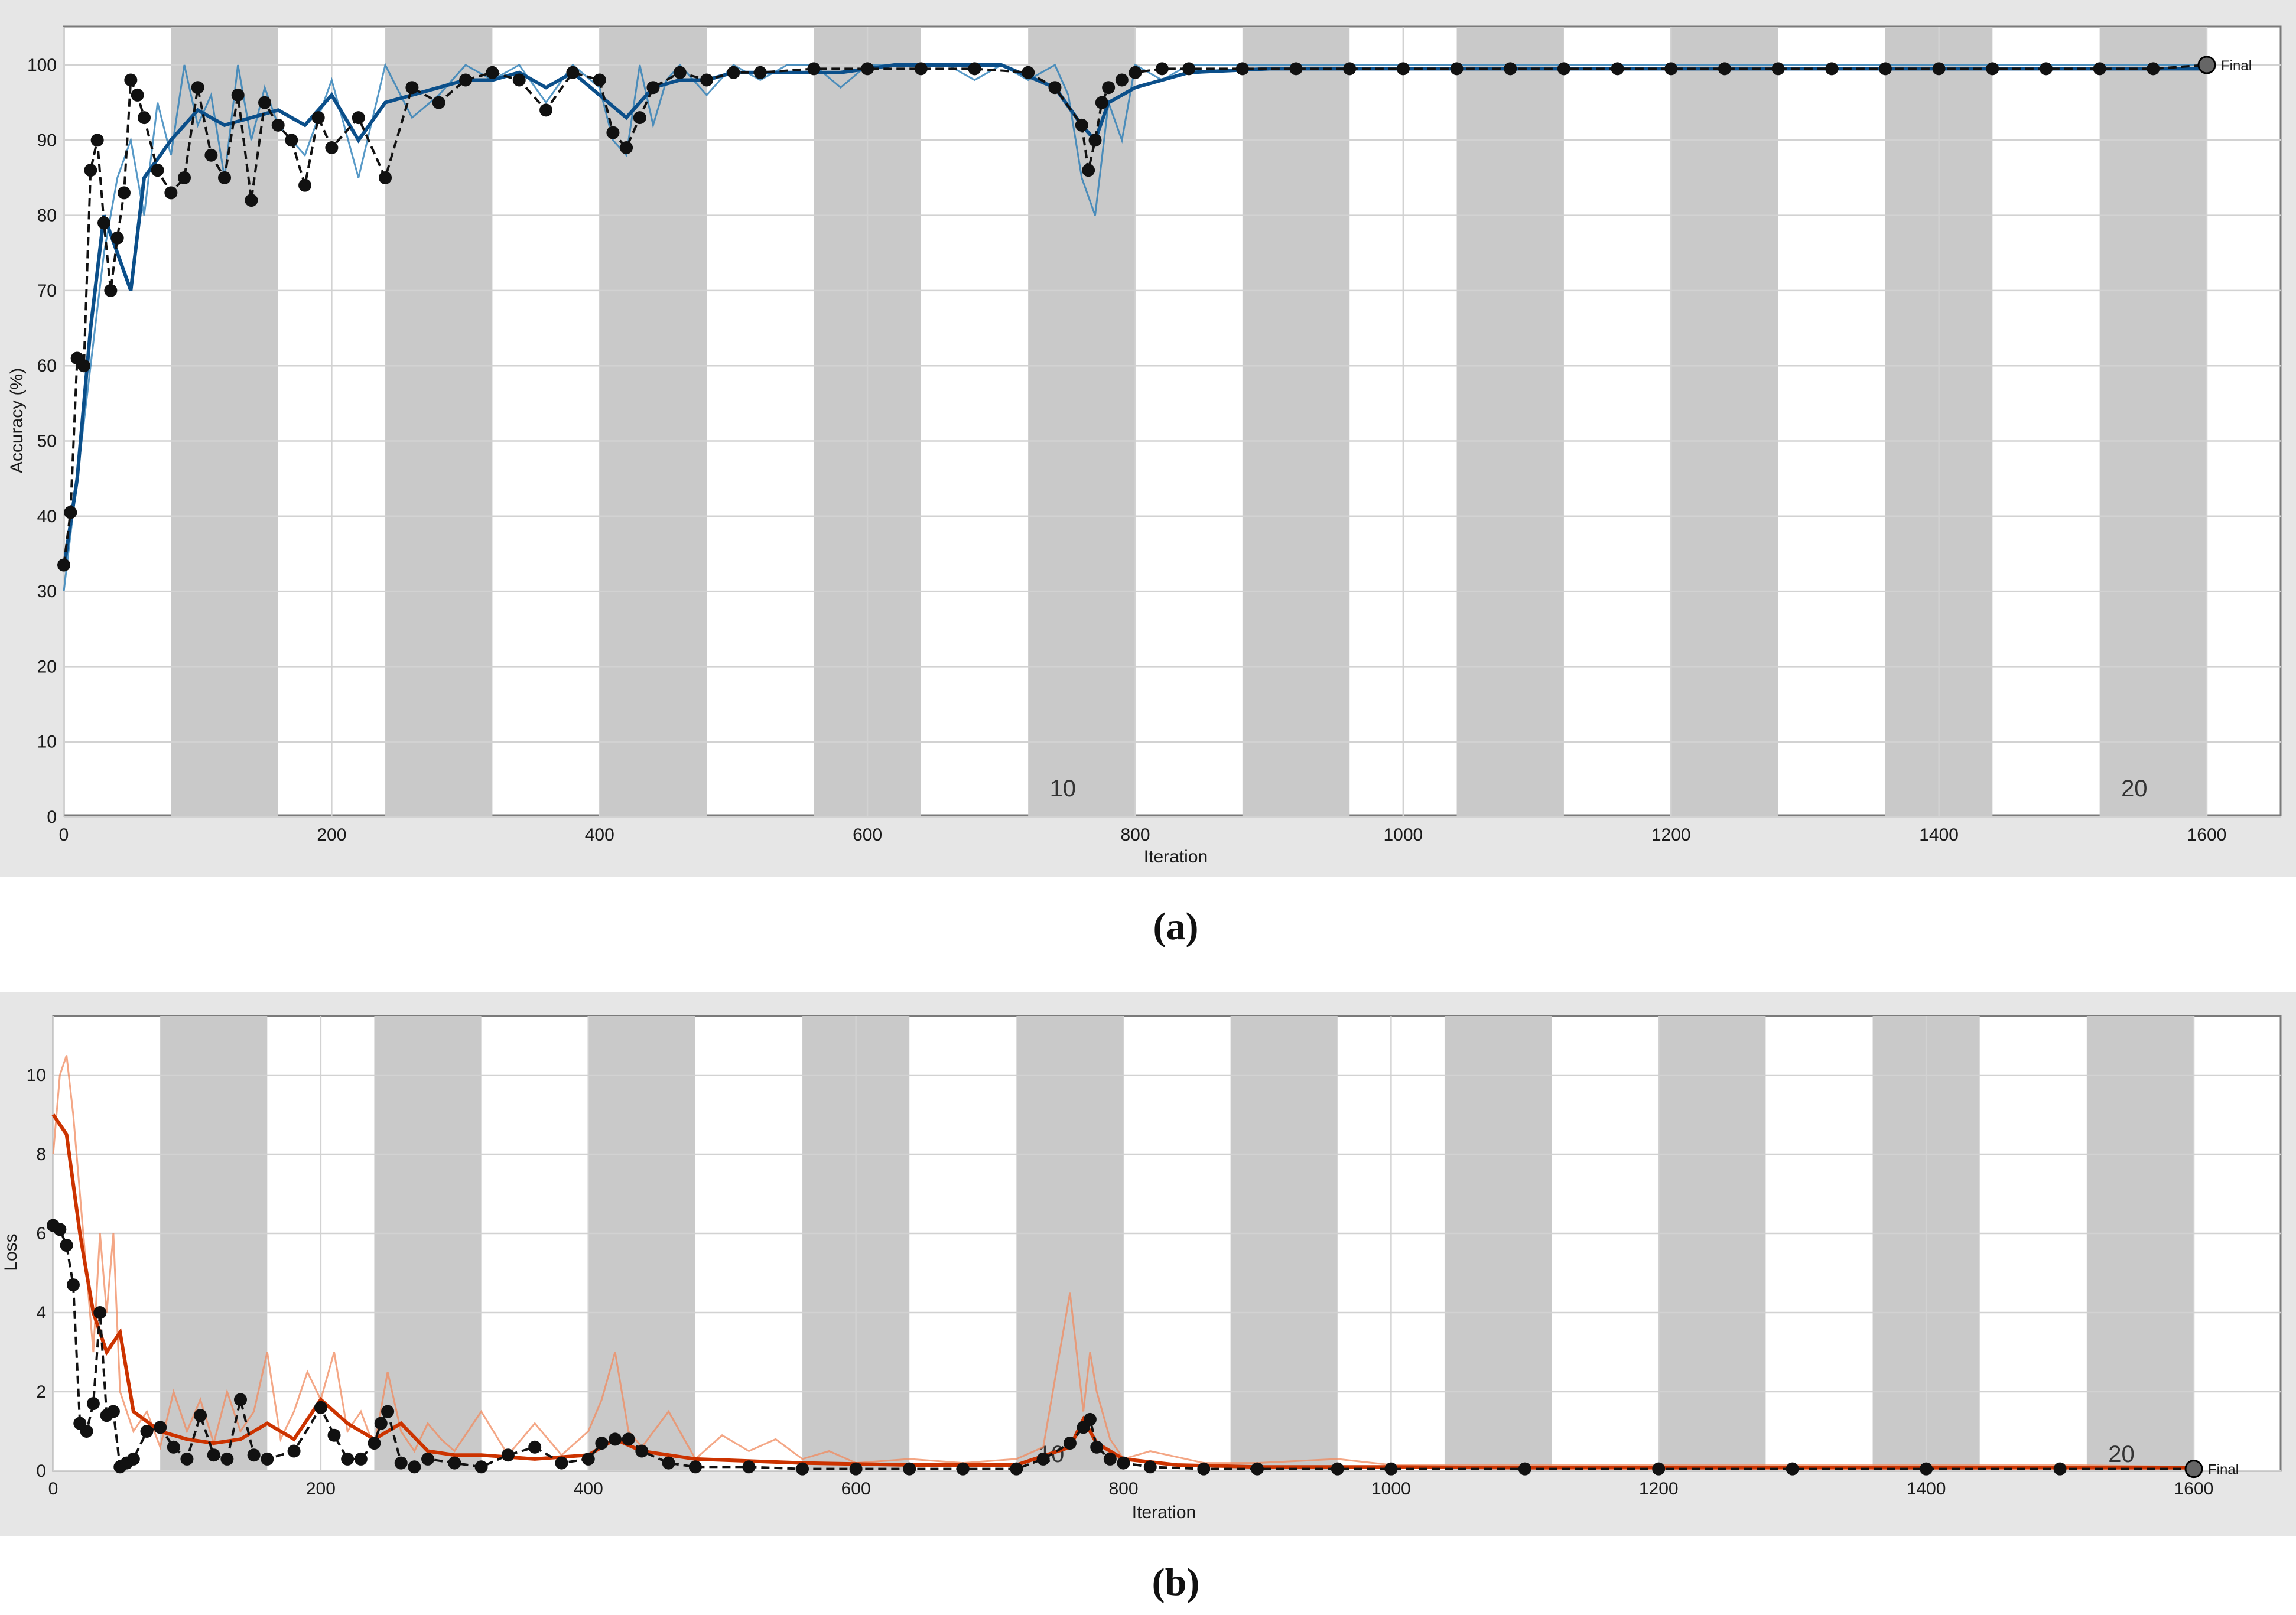  Describe the element at coordinates (599, 835) in the screenshot. I see `accuracy-x-tick-label: 400` at that location.